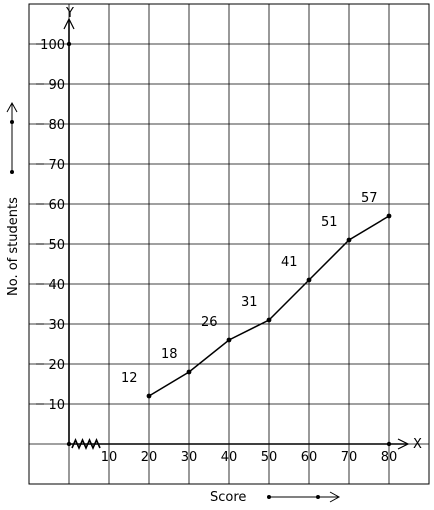  Describe the element at coordinates (69, 23) in the screenshot. I see `y-axis-arrowhead` at that location.